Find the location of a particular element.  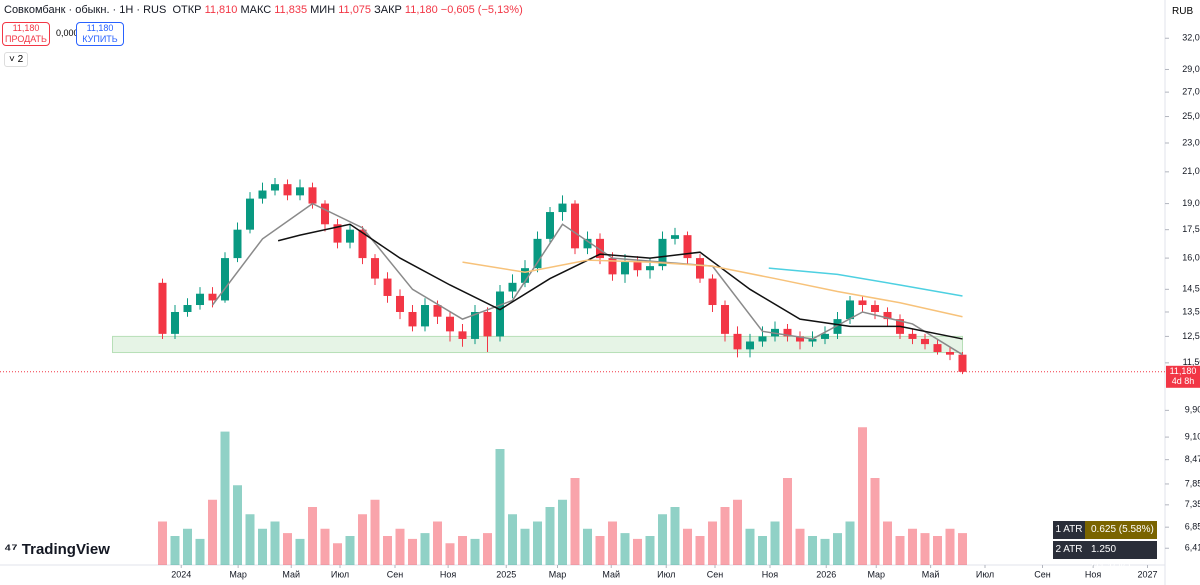

atr-label: 2 ATR is located at coordinates (1069, 550).